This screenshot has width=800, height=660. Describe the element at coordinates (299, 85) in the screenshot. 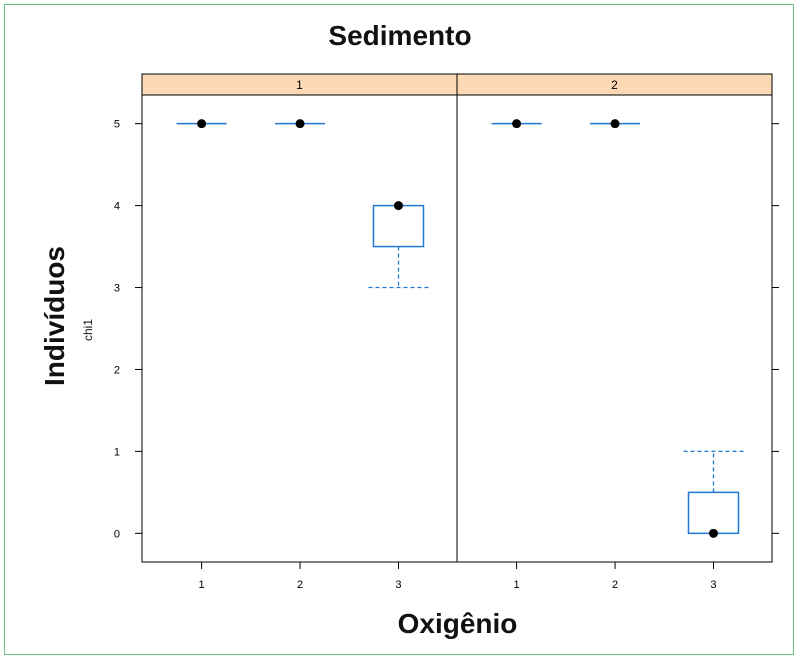

I see `strip-label-1: 1` at that location.